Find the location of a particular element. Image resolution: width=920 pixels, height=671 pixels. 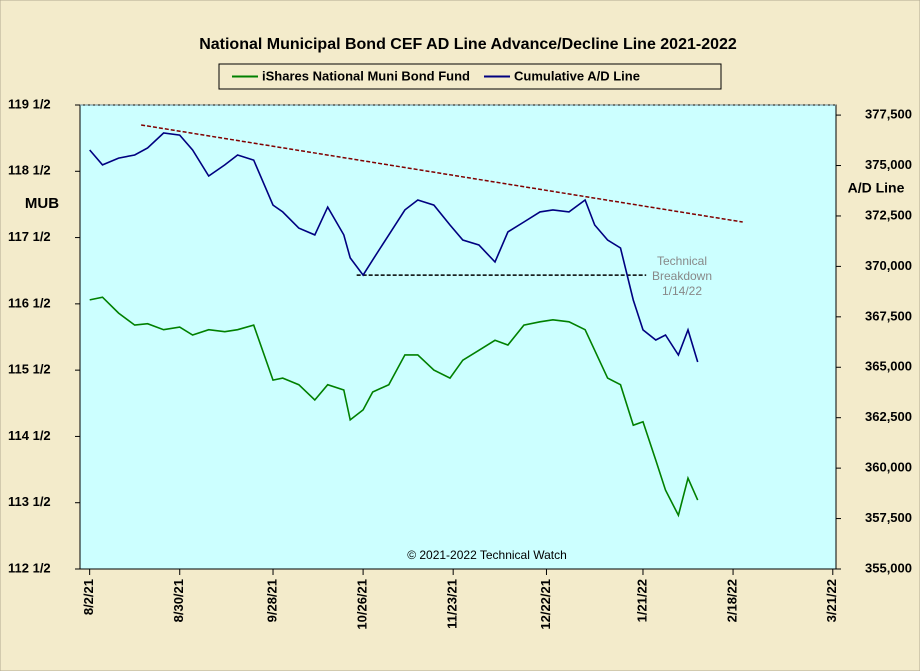

trend-line is located at coordinates (442, 173).